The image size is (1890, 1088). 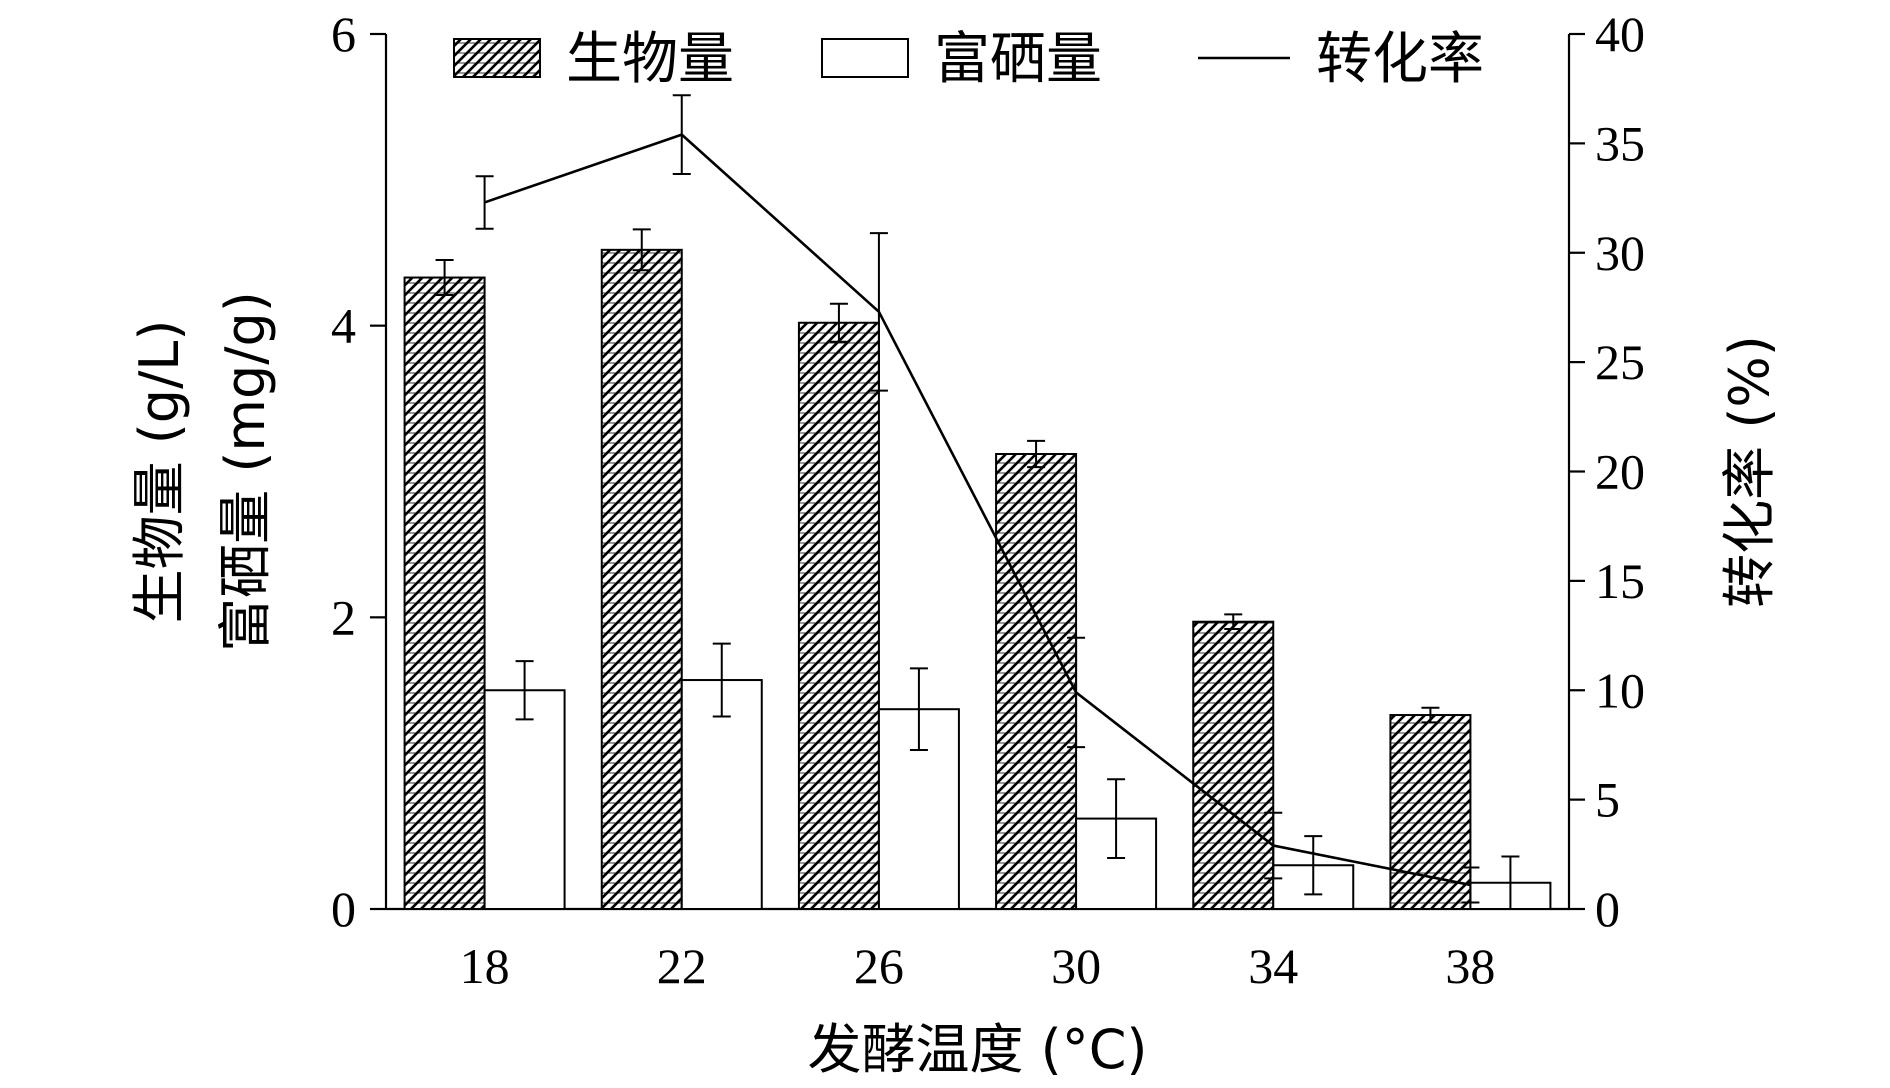 What do you see at coordinates (650, 59) in the screenshot?
I see `legend-label-biomass: 生物量` at bounding box center [650, 59].